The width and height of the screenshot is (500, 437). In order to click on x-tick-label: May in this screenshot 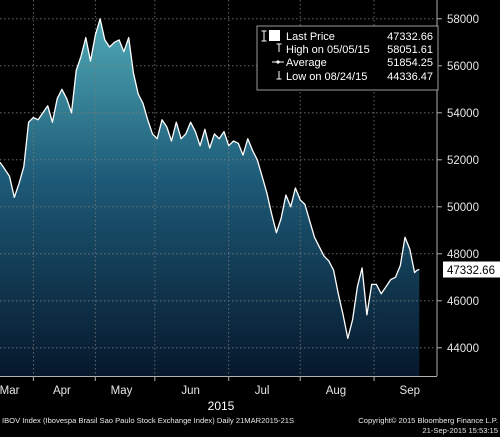, I will do `click(122, 391)`.